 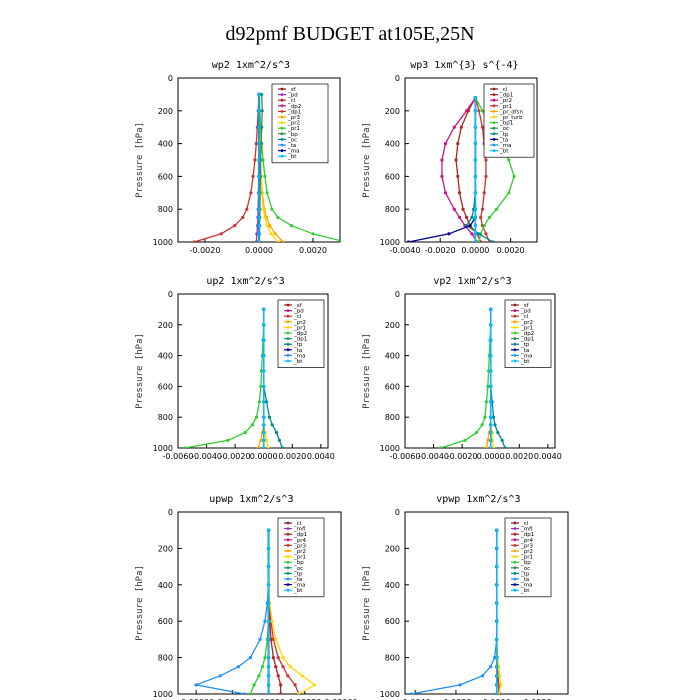 I want to click on legend-label: _bt, so click(x=298, y=362).